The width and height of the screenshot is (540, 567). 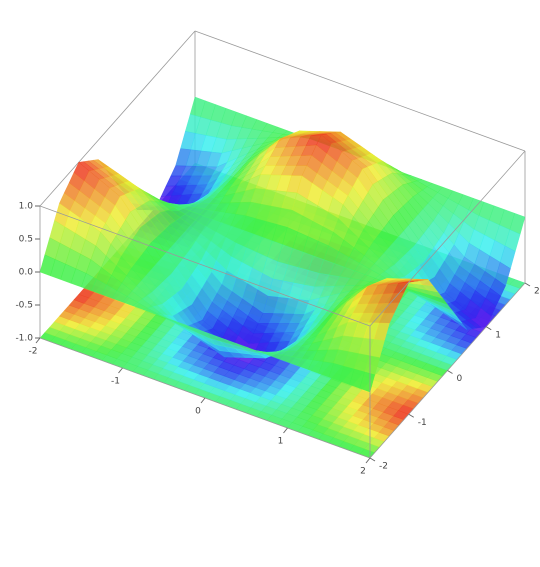 I want to click on x-tick-label: -2, so click(x=33, y=352).